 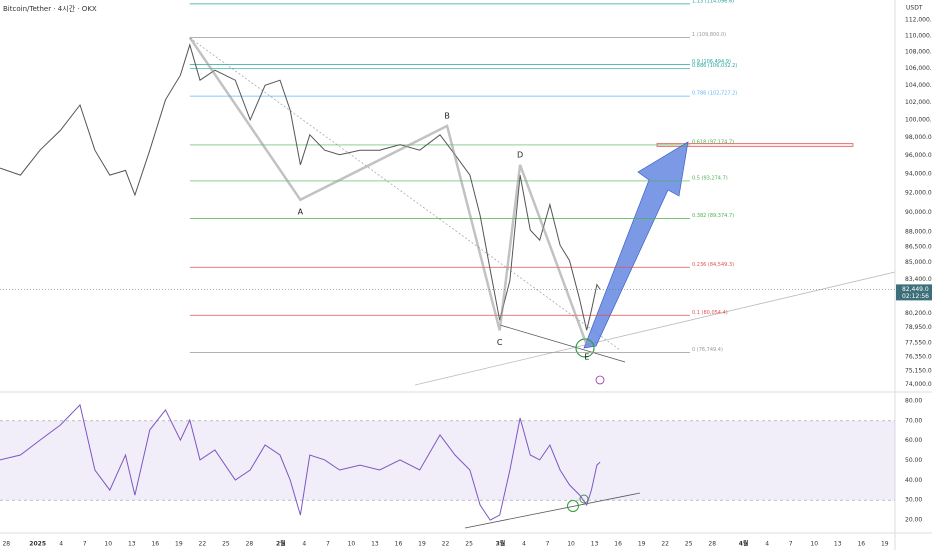 I want to click on event-icon, so click(x=600, y=380).